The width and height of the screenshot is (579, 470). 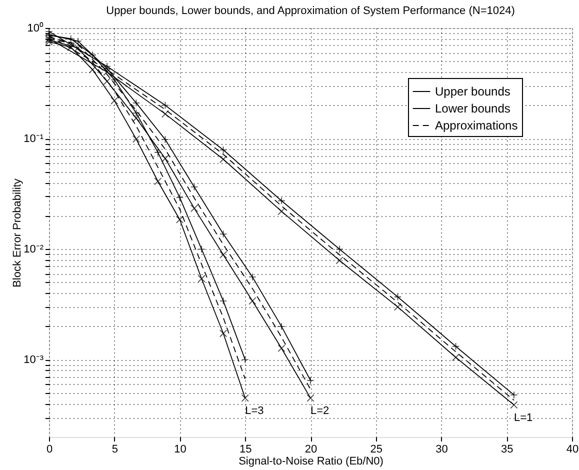 What do you see at coordinates (115, 450) in the screenshot?
I see `x-tick-label: 5` at bounding box center [115, 450].